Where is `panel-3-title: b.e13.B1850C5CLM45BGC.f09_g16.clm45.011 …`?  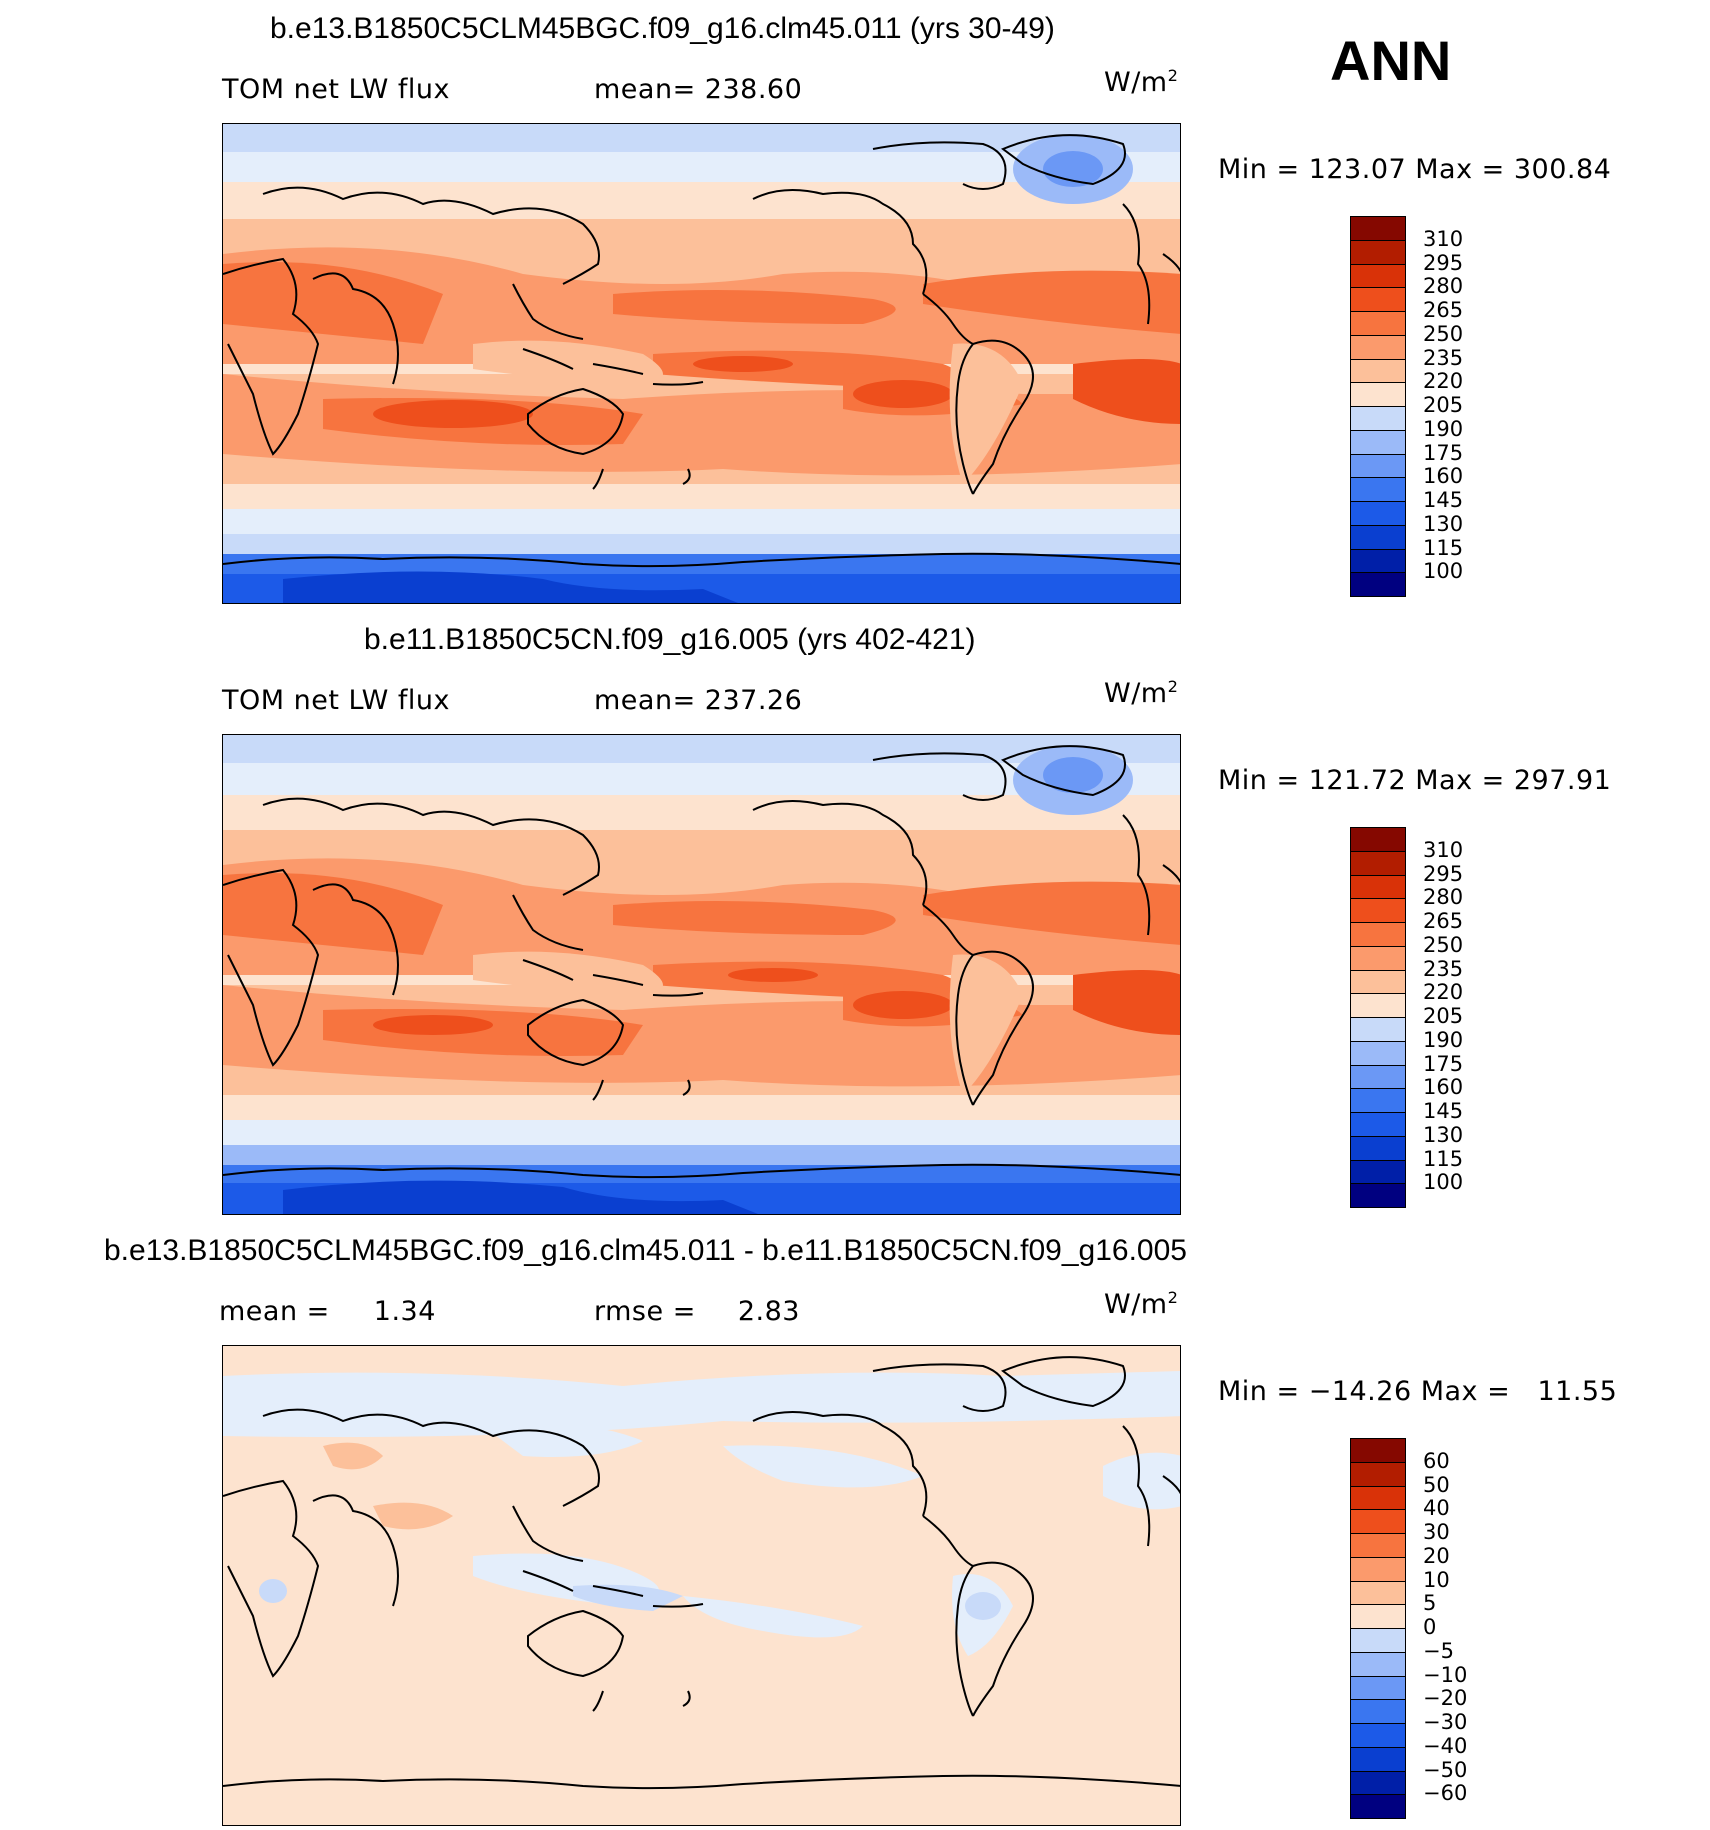 panel-3-title: b.e13.B1850C5CLM45BGC.f09_g16.clm45.011 … is located at coordinates (645, 1250).